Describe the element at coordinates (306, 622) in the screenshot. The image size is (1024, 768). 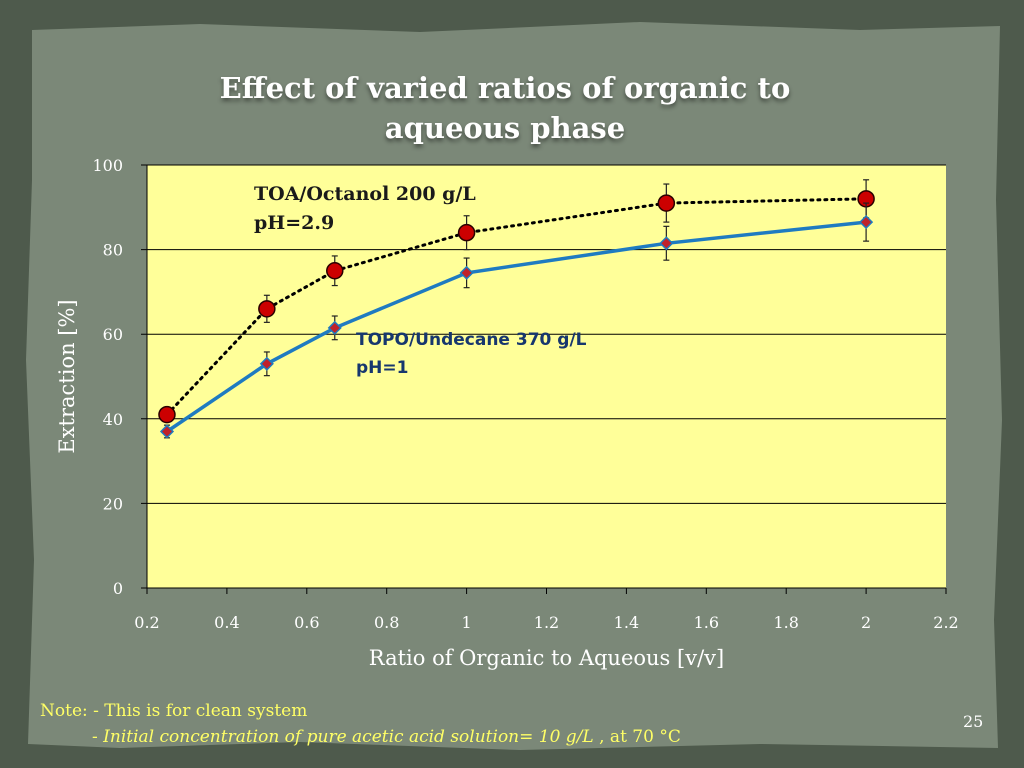
I see `x-tick-label: 0.6` at that location.